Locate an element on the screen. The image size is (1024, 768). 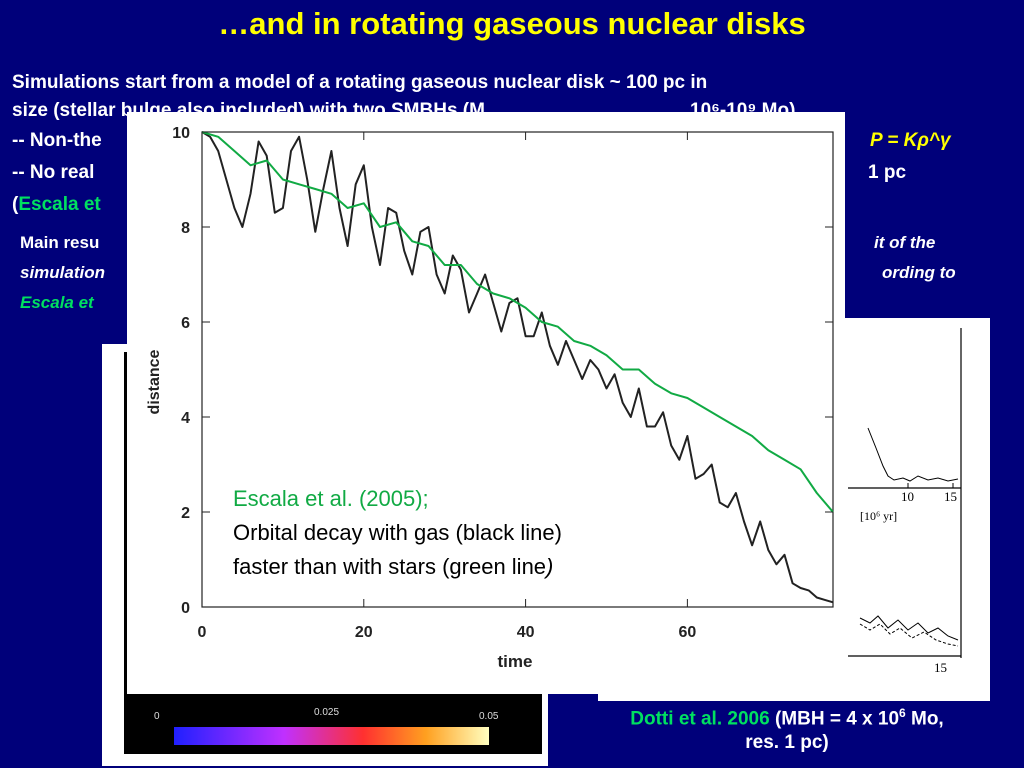
bullet-line-3: -- Non-the is located at coordinates (57, 140).